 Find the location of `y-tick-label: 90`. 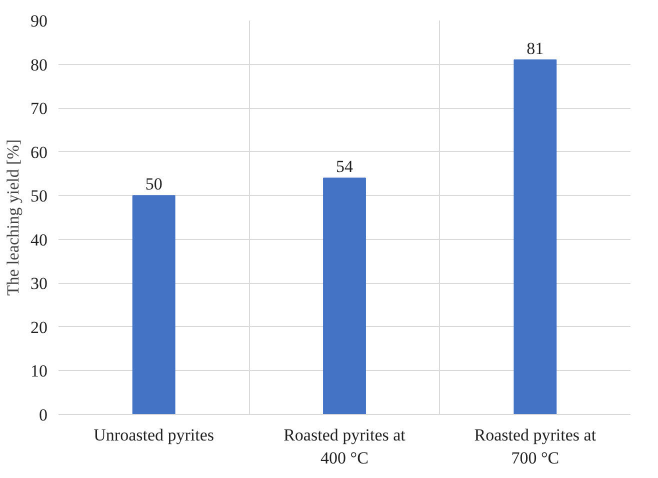

y-tick-label: 90 is located at coordinates (39, 21).